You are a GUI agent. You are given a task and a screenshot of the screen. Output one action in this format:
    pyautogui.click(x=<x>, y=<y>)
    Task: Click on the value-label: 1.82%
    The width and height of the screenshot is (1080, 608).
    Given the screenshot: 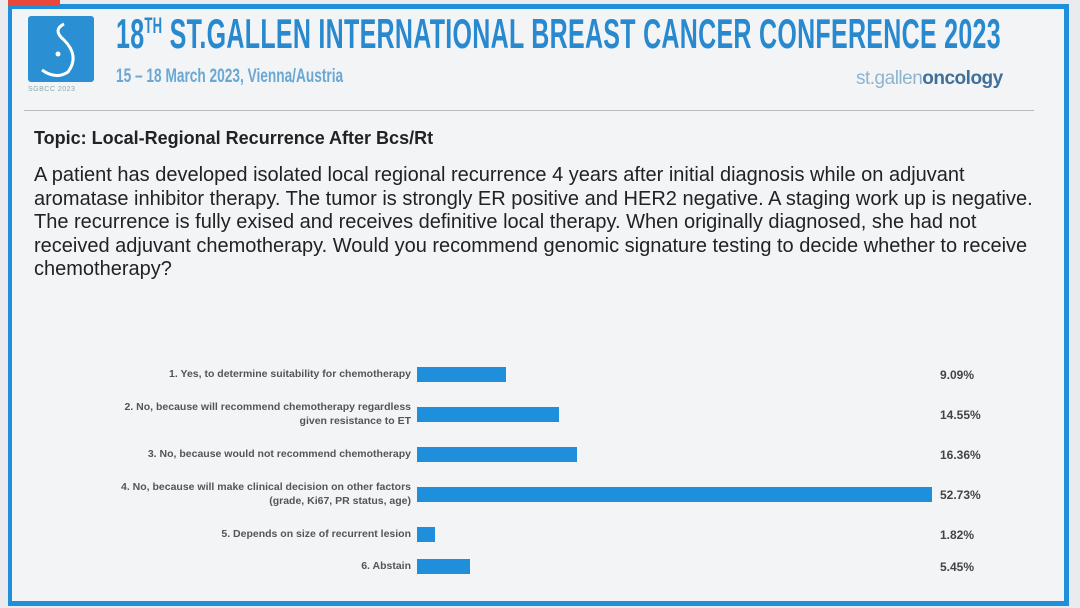 What is the action you would take?
    pyautogui.click(x=957, y=535)
    